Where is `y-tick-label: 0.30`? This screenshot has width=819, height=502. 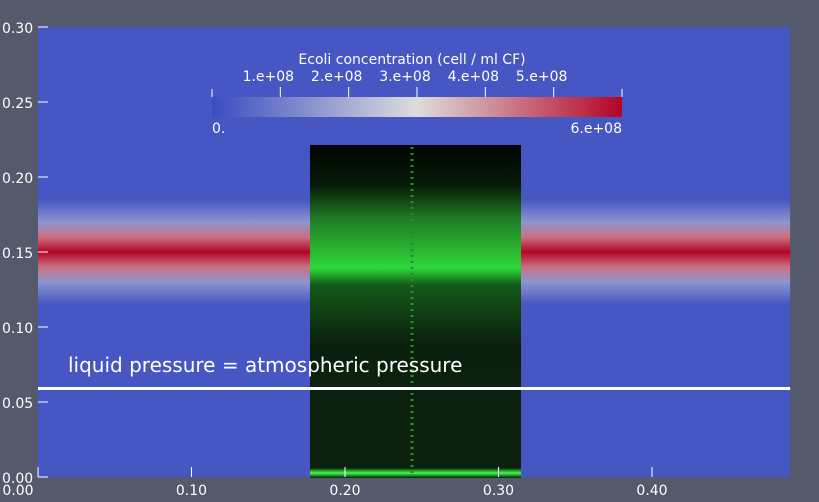
y-tick-label: 0.30 is located at coordinates (17, 29).